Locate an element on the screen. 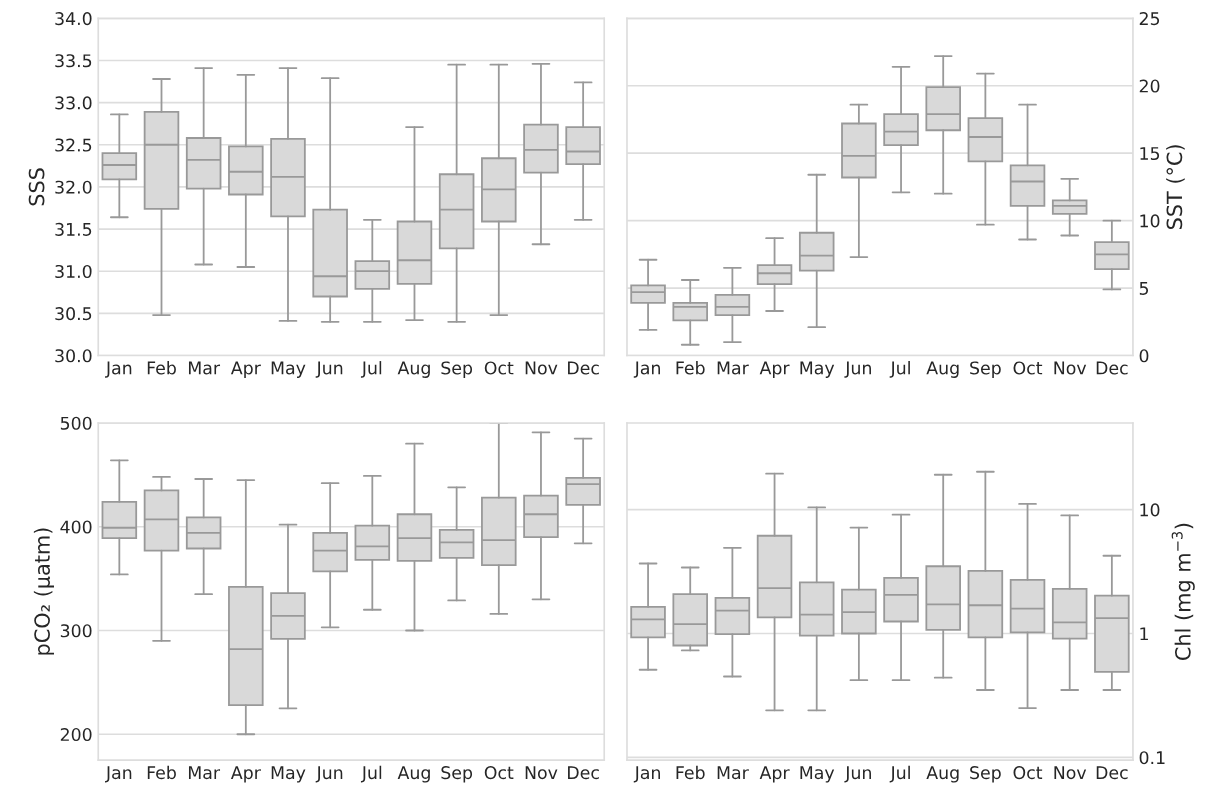 Image resolution: width=1213 pixels, height=796 pixels. y-tick-label: 33.5 is located at coordinates (73, 61).